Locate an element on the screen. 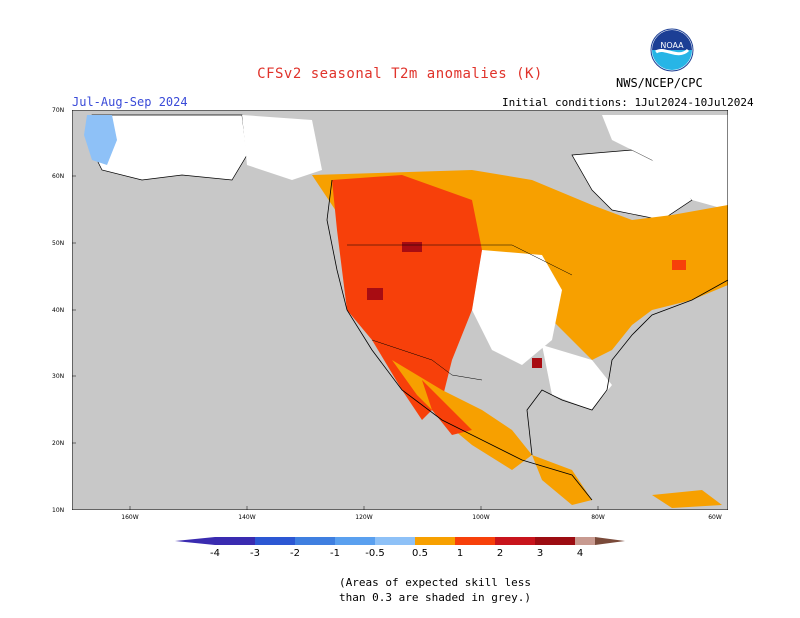 The width and height of the screenshot is (800, 618). color-scale-bar is located at coordinates (400, 541).